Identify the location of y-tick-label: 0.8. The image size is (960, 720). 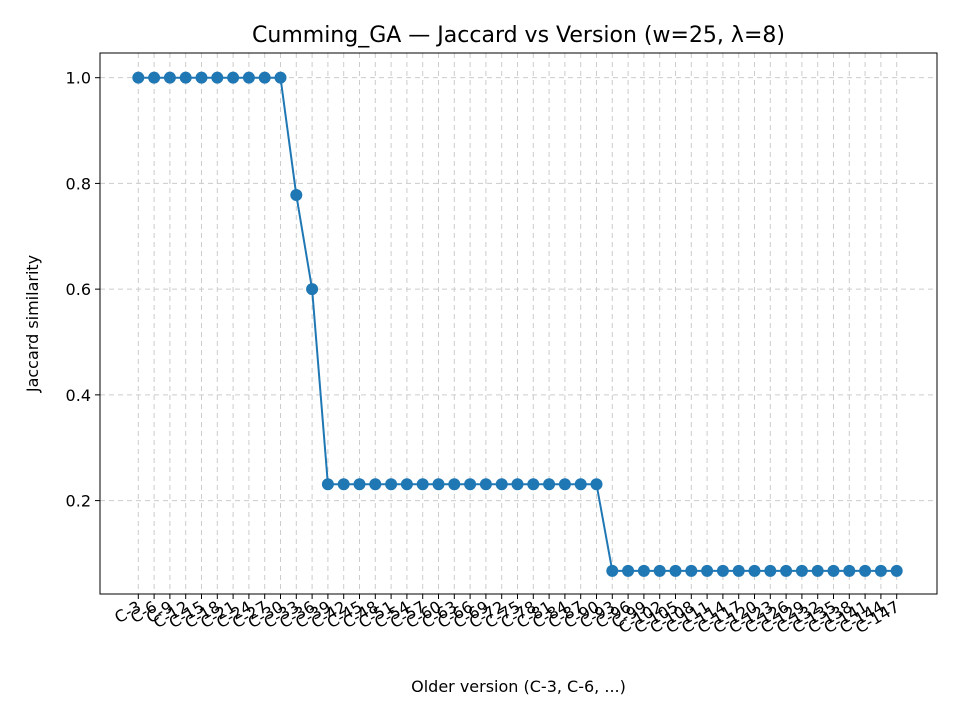
(78, 183).